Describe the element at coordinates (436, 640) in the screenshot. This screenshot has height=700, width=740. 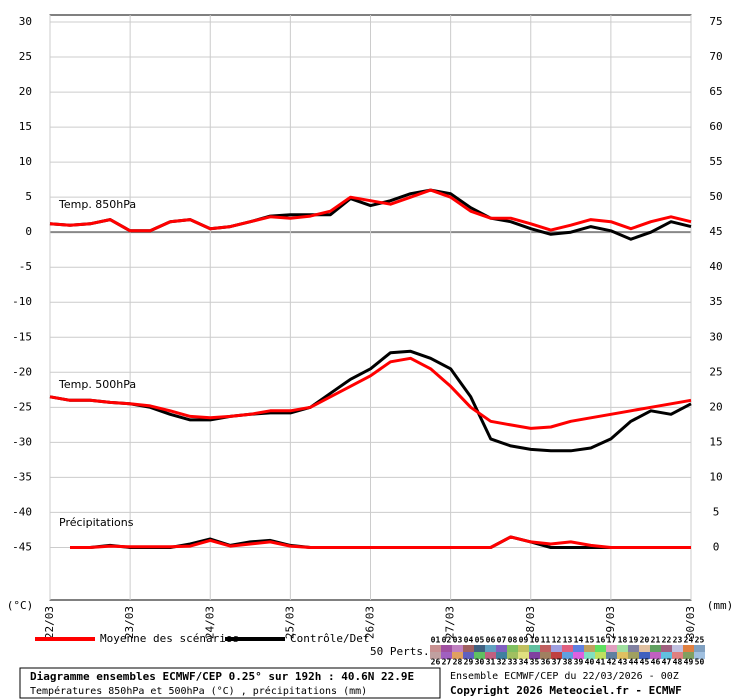
I see `member-label: 01` at that location.